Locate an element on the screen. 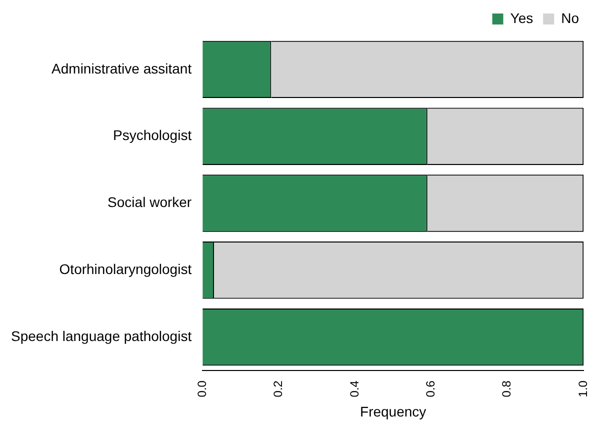 The image size is (601, 429). x-tick-label: 0.4 is located at coordinates (354, 389).